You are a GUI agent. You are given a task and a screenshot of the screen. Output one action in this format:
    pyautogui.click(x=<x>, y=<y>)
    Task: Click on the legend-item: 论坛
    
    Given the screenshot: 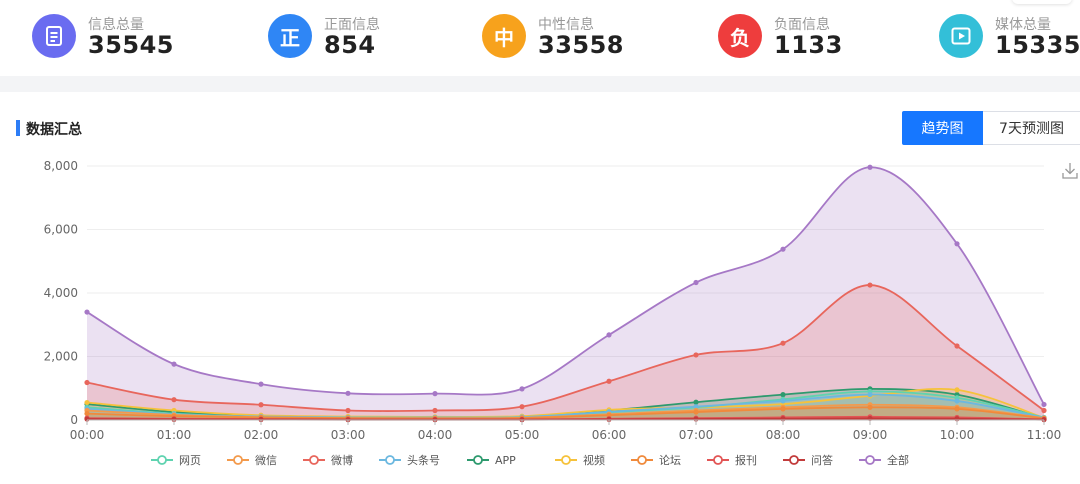 What is the action you would take?
    pyautogui.click(x=656, y=460)
    